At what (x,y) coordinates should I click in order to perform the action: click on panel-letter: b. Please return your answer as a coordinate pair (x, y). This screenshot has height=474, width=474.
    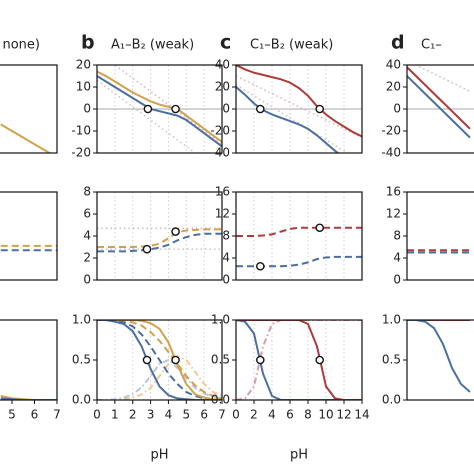
    Looking at the image, I should click on (88, 43).